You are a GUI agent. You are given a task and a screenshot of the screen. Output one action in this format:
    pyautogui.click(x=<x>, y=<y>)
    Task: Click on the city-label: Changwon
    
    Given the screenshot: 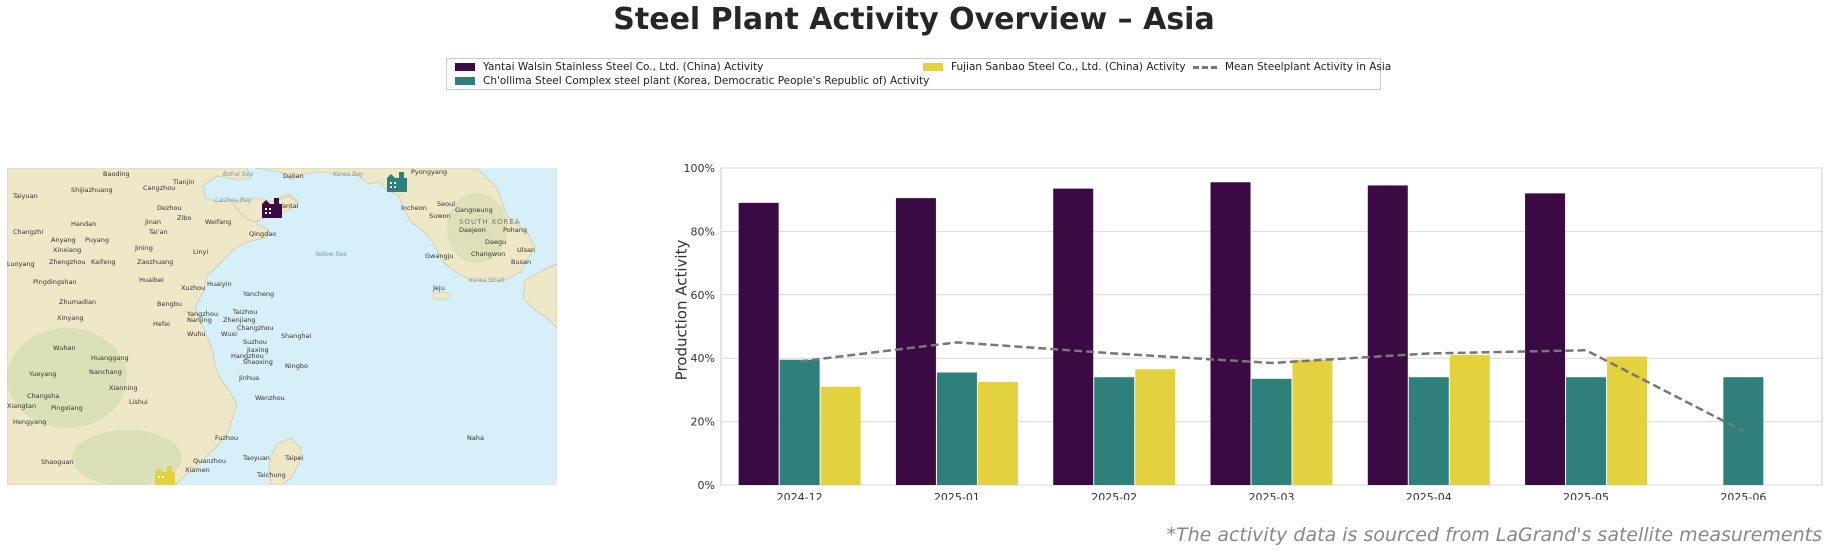 What is the action you would take?
    pyautogui.click(x=488, y=254)
    